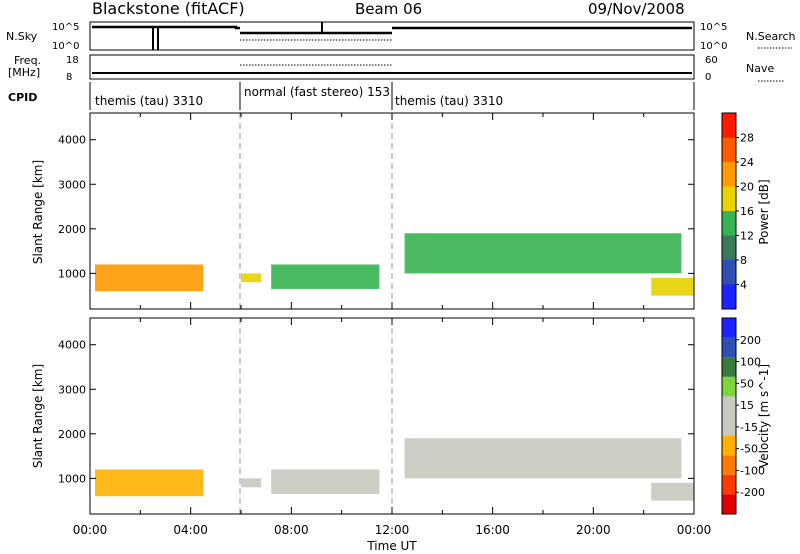 The width and height of the screenshot is (800, 554). Describe the element at coordinates (149, 101) in the screenshot. I see `cpid-segment-1: themis (tau) 3310` at that location.